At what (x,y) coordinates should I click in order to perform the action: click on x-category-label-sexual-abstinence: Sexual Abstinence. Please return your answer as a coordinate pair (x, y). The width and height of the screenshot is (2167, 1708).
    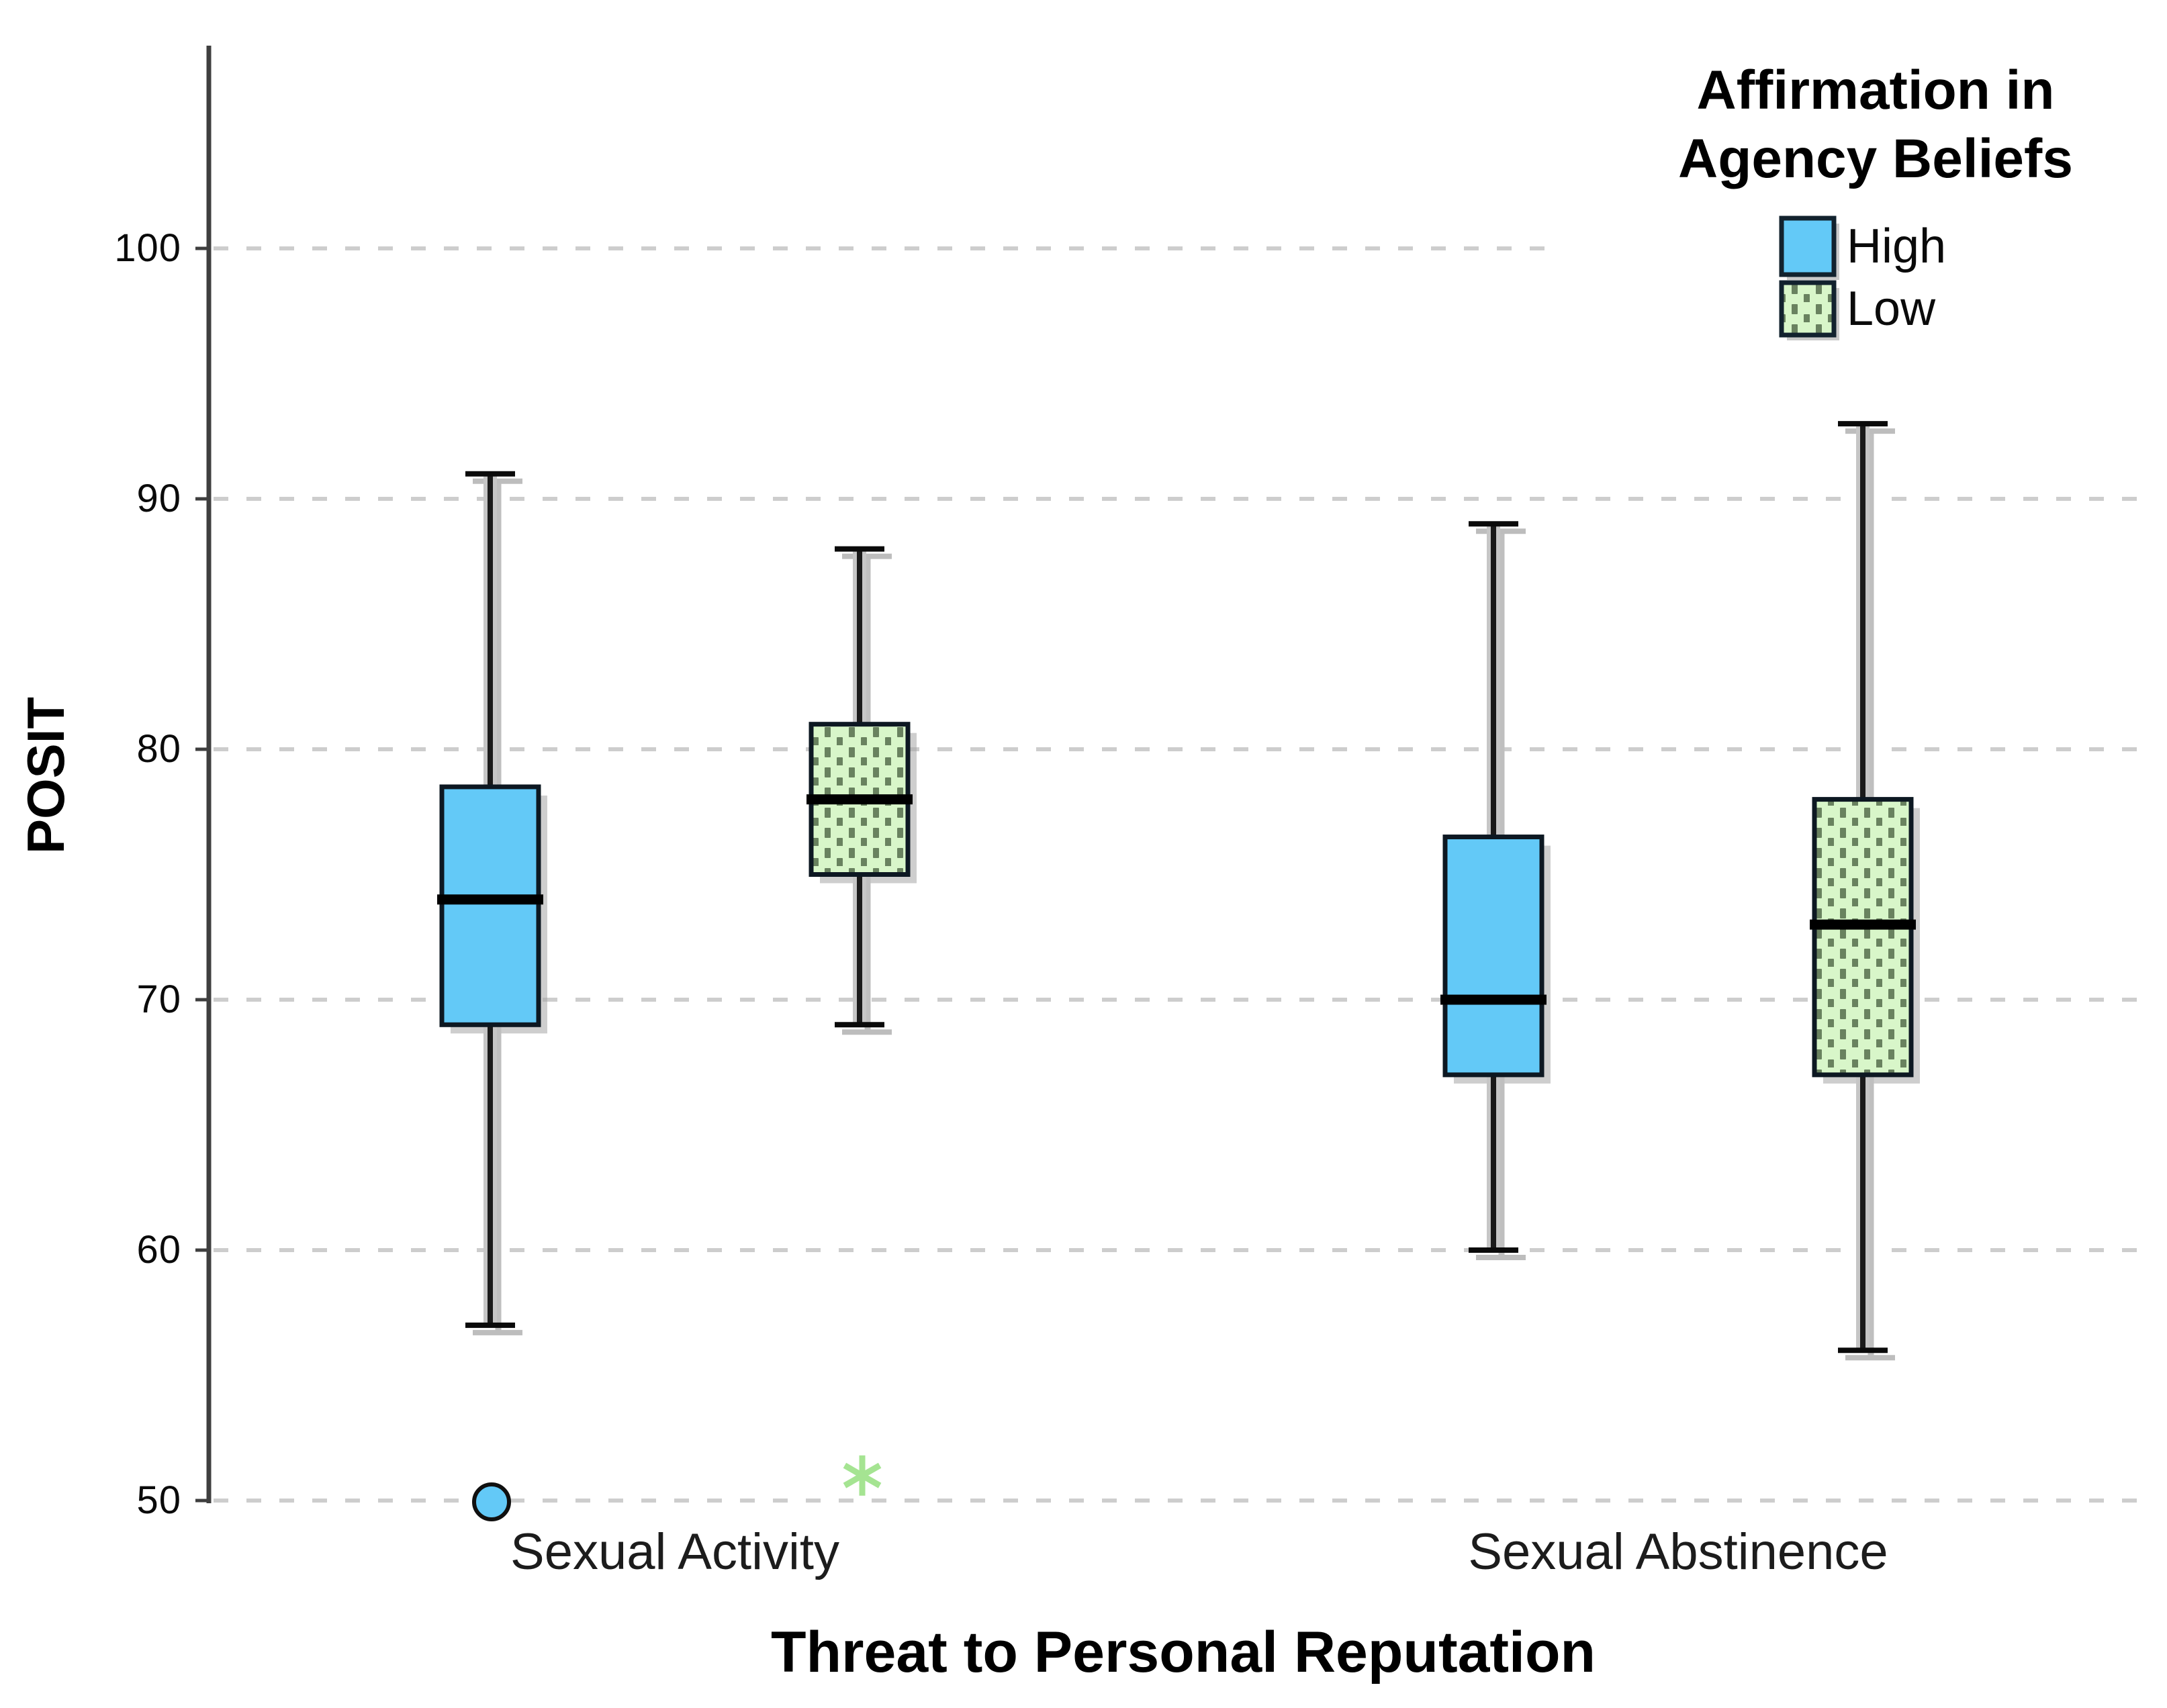
    Looking at the image, I should click on (1678, 1551).